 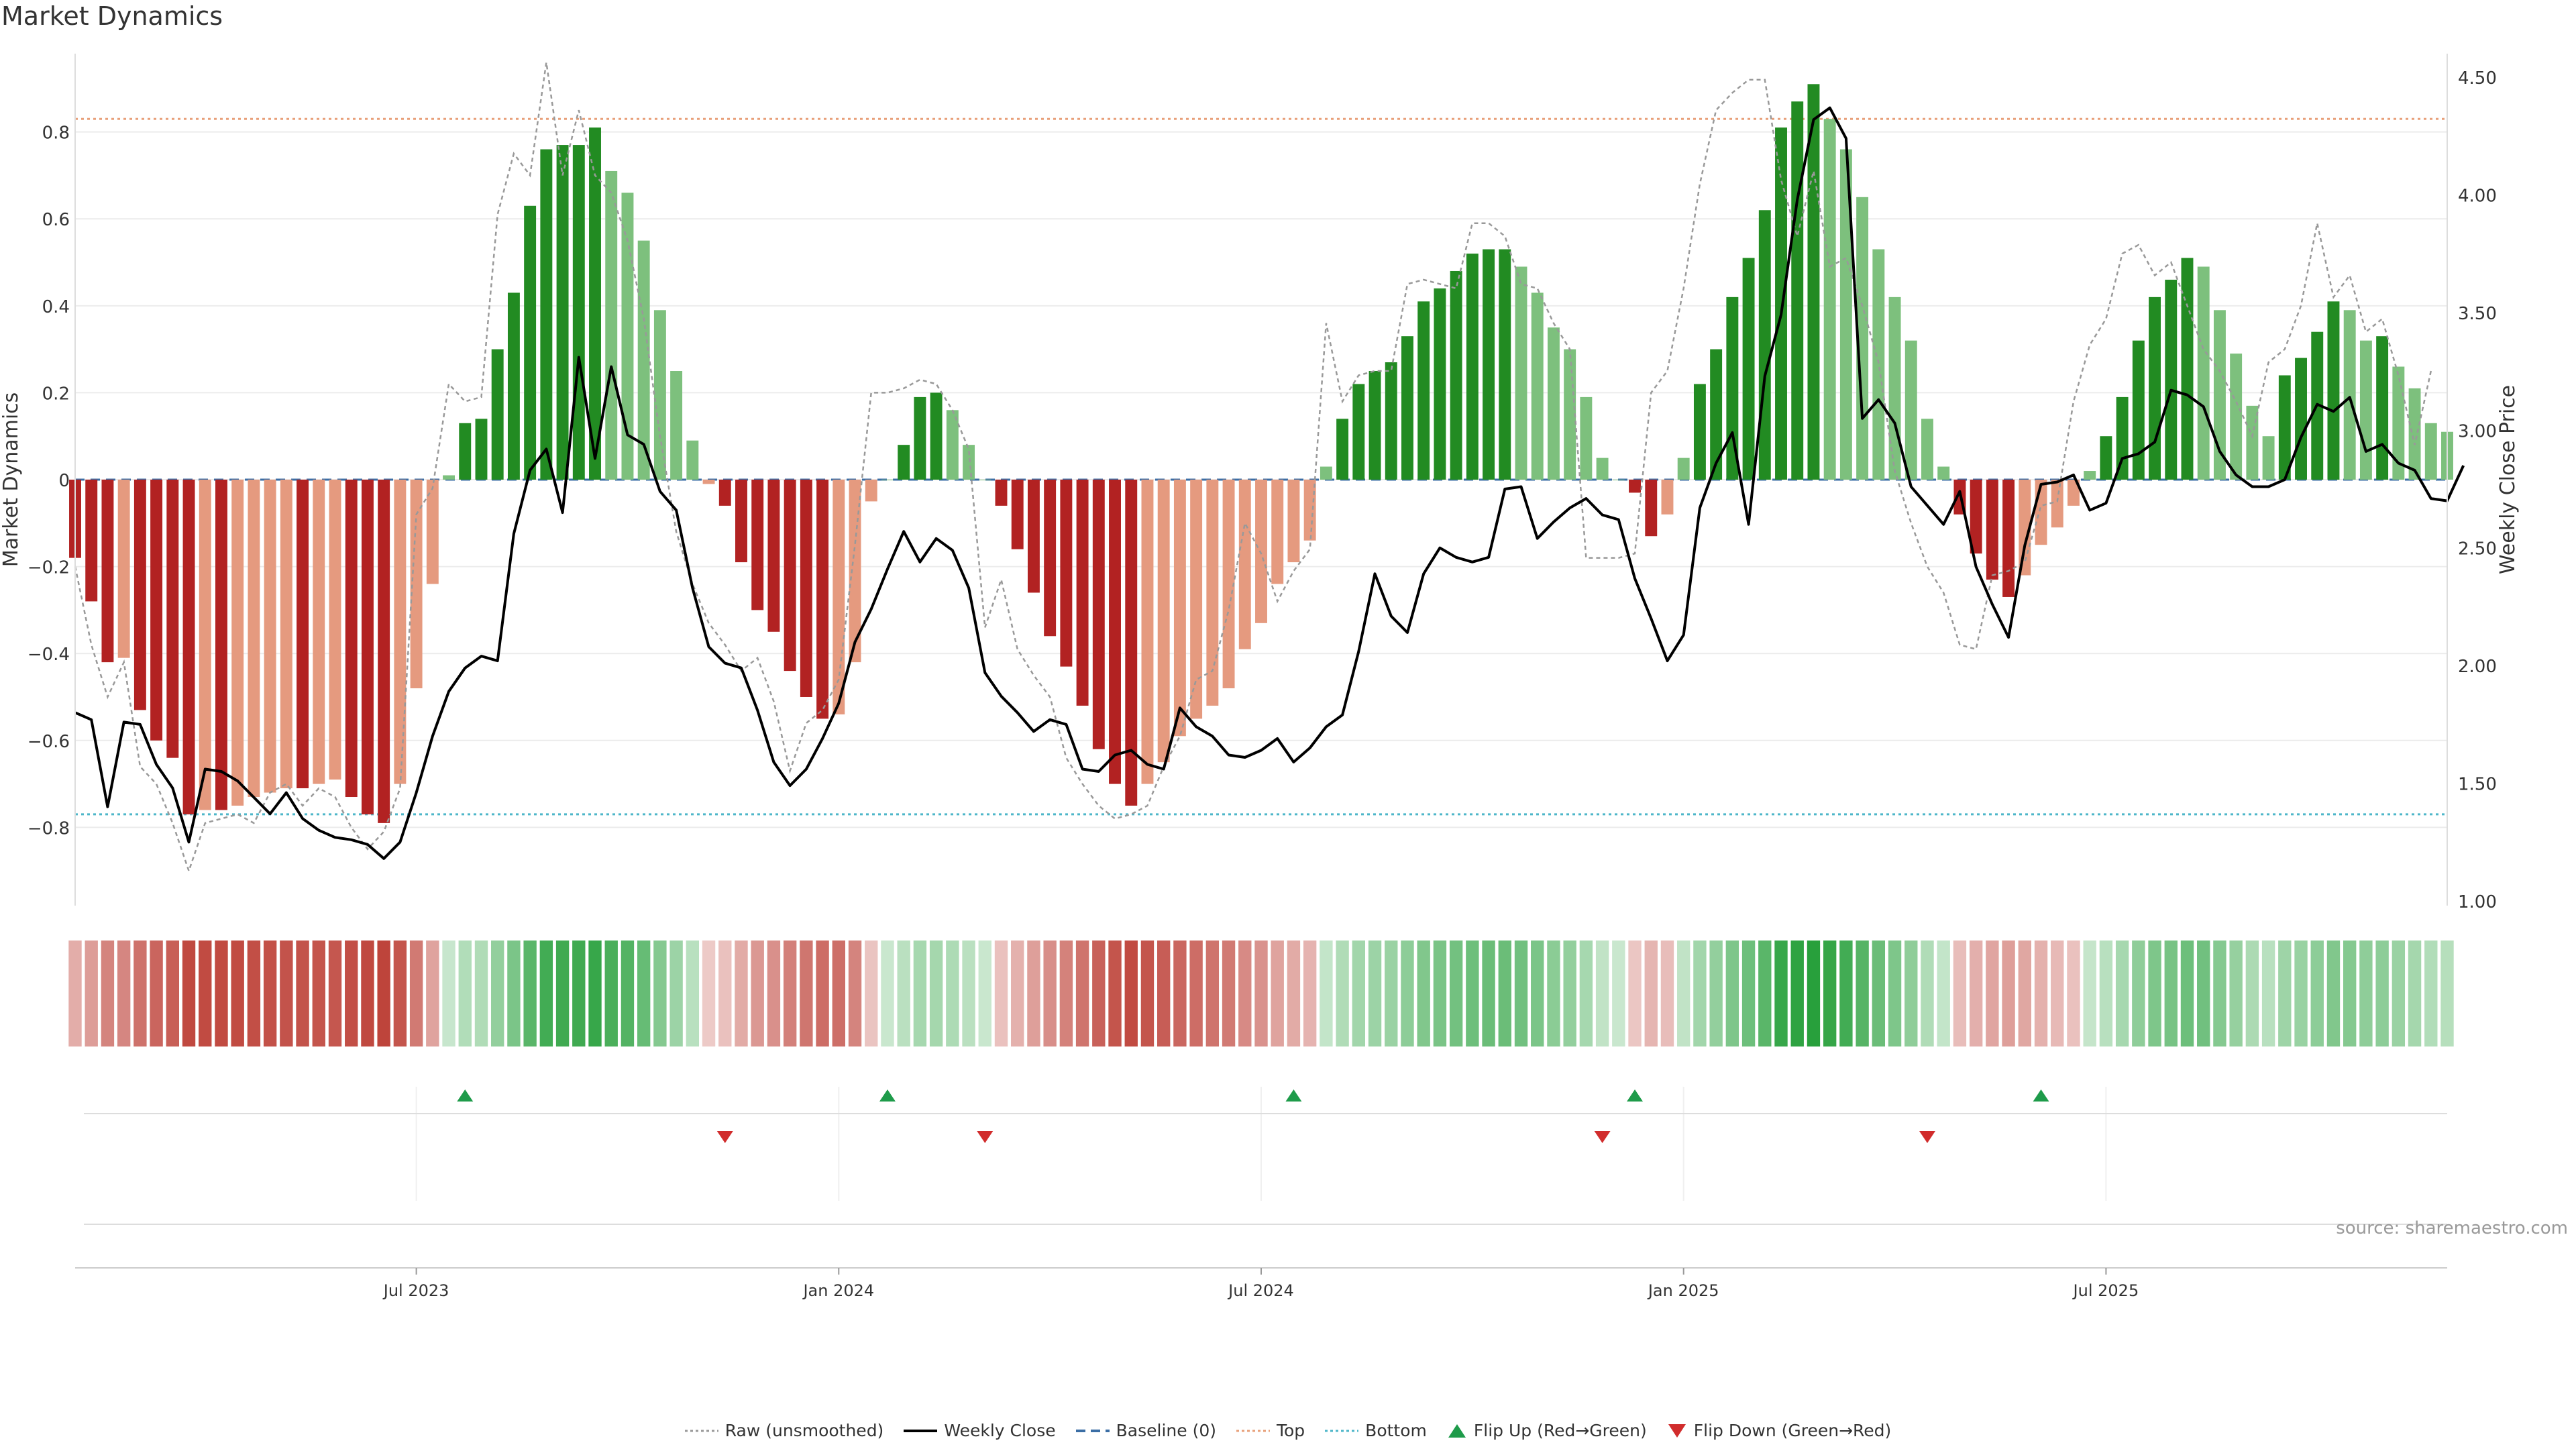 I want to click on legend-top-swatch, so click(x=1253, y=1431).